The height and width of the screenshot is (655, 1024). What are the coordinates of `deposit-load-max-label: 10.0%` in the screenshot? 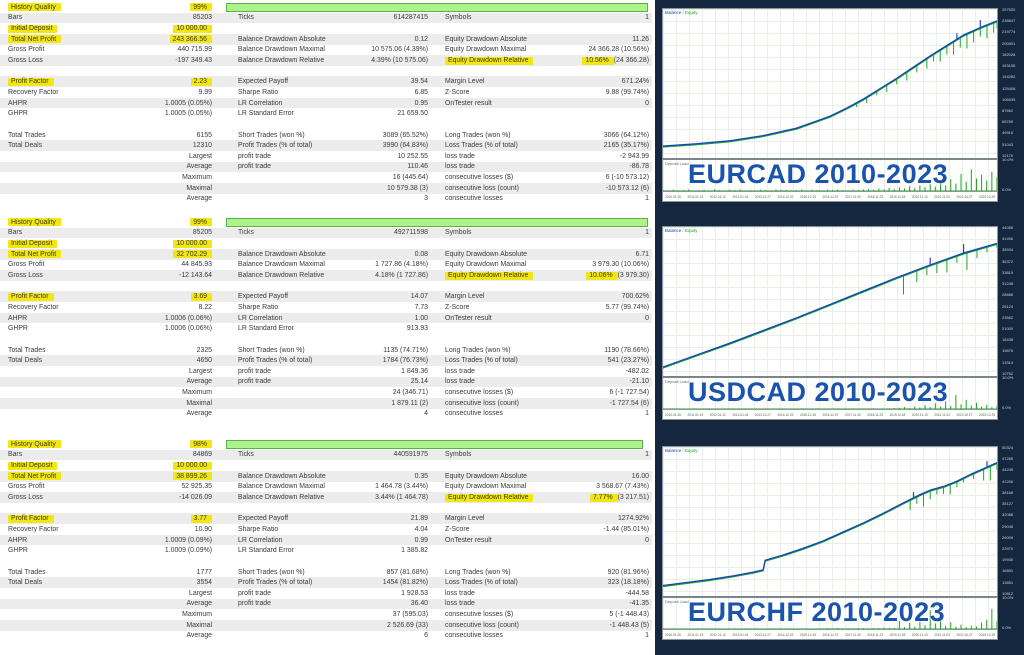 It's located at (1008, 377).